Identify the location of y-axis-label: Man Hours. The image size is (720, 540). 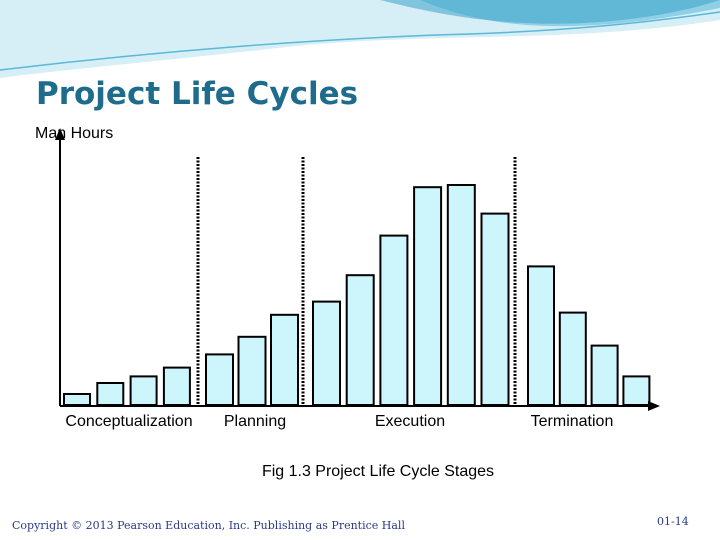
(74, 133).